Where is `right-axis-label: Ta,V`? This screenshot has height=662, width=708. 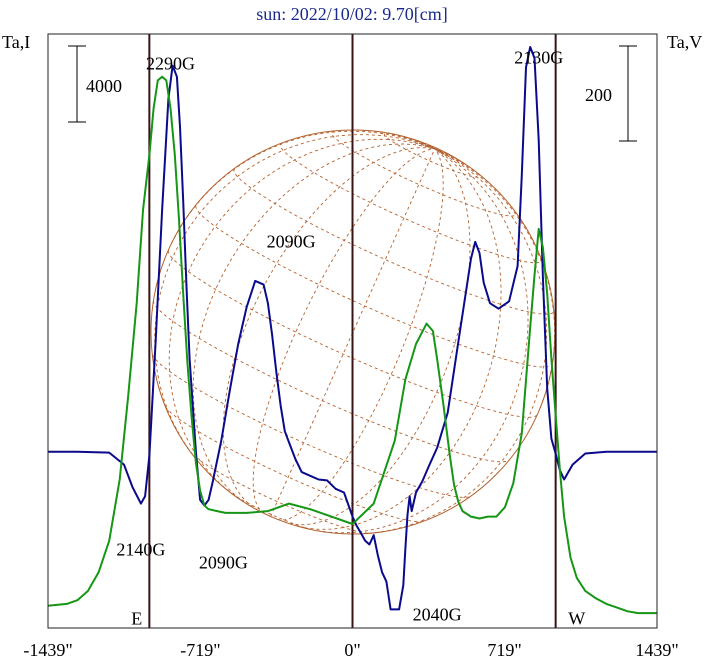 right-axis-label: Ta,V is located at coordinates (684, 42).